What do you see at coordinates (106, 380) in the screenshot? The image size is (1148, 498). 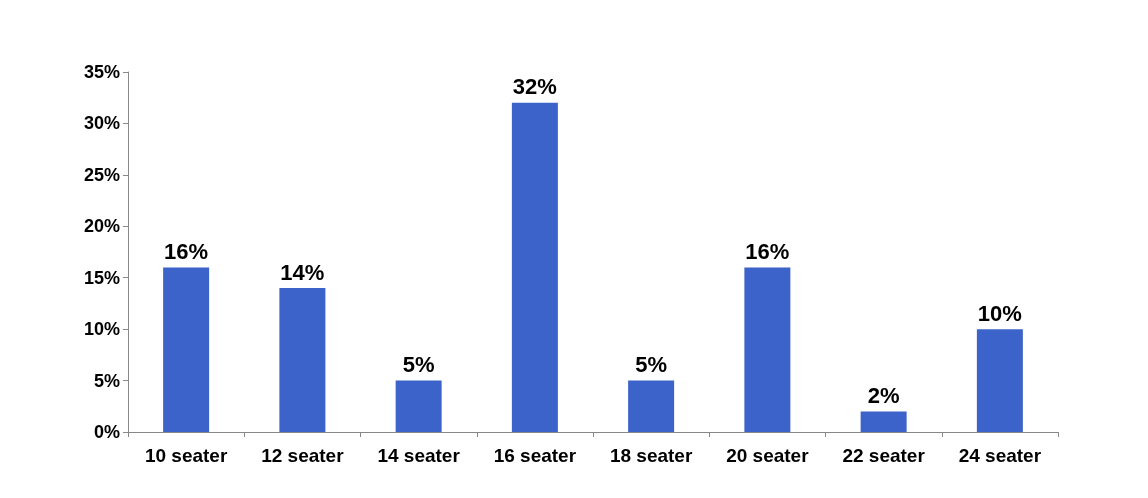 I see `y-tick-label: 5%` at bounding box center [106, 380].